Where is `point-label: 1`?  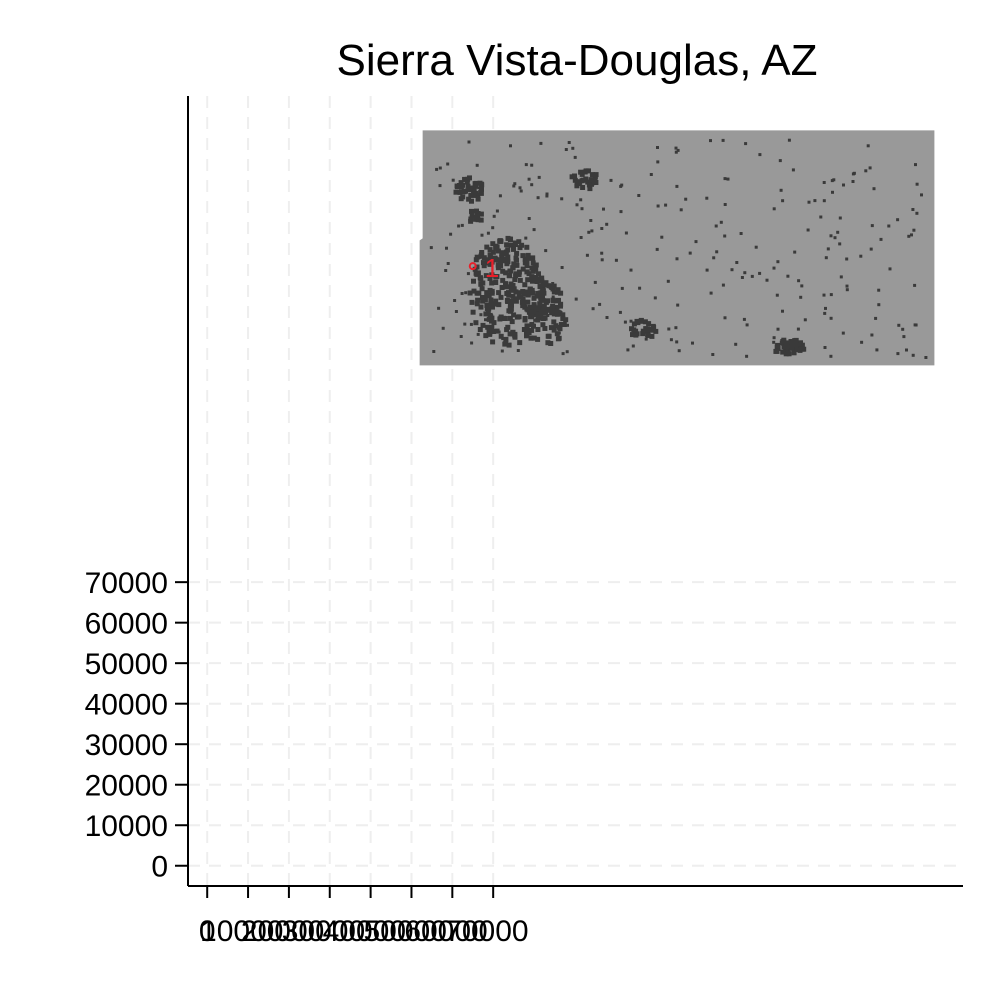 point-label: 1 is located at coordinates (492, 268).